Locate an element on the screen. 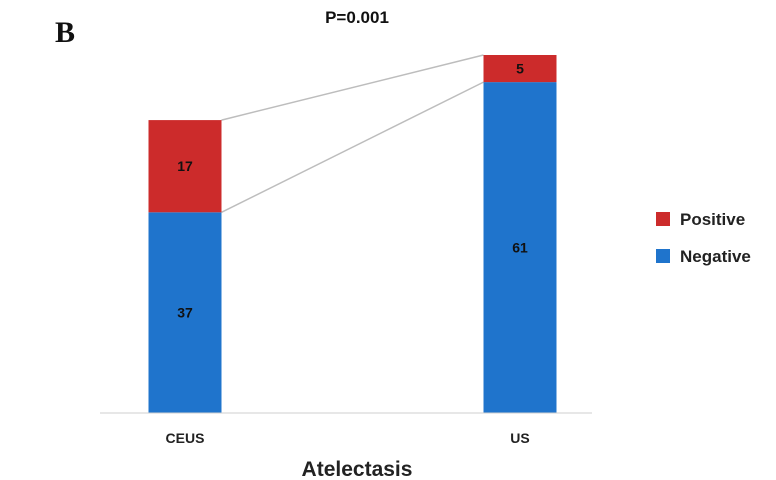 The image size is (776, 480). bar-negative-ceus is located at coordinates (185, 312).